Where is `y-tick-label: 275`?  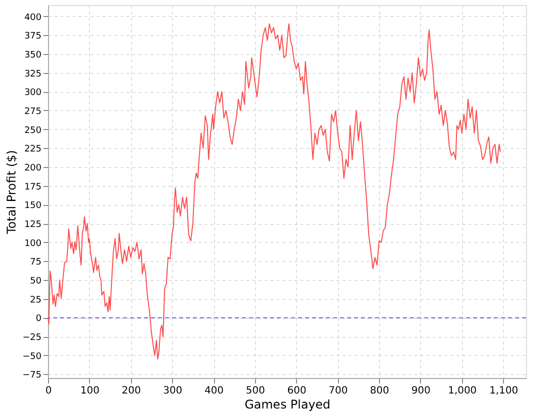 y-tick-label: 275 is located at coordinates (33, 111).